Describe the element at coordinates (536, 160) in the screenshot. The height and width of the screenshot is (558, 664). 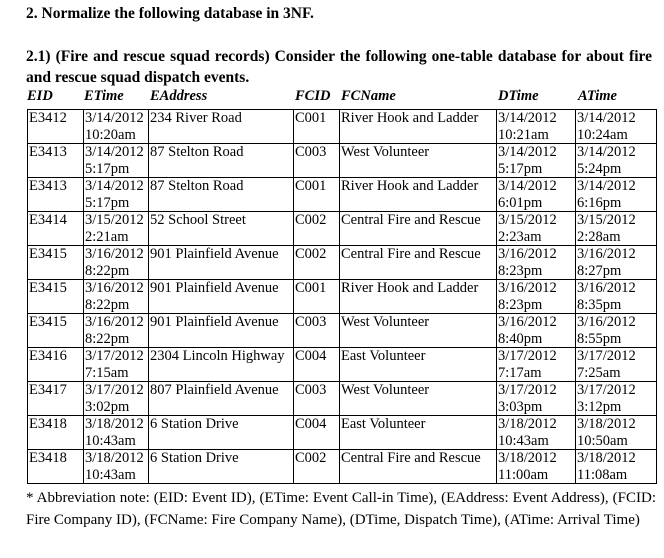
I see `cell-dtime: 3/14/2012 5:17pm` at that location.